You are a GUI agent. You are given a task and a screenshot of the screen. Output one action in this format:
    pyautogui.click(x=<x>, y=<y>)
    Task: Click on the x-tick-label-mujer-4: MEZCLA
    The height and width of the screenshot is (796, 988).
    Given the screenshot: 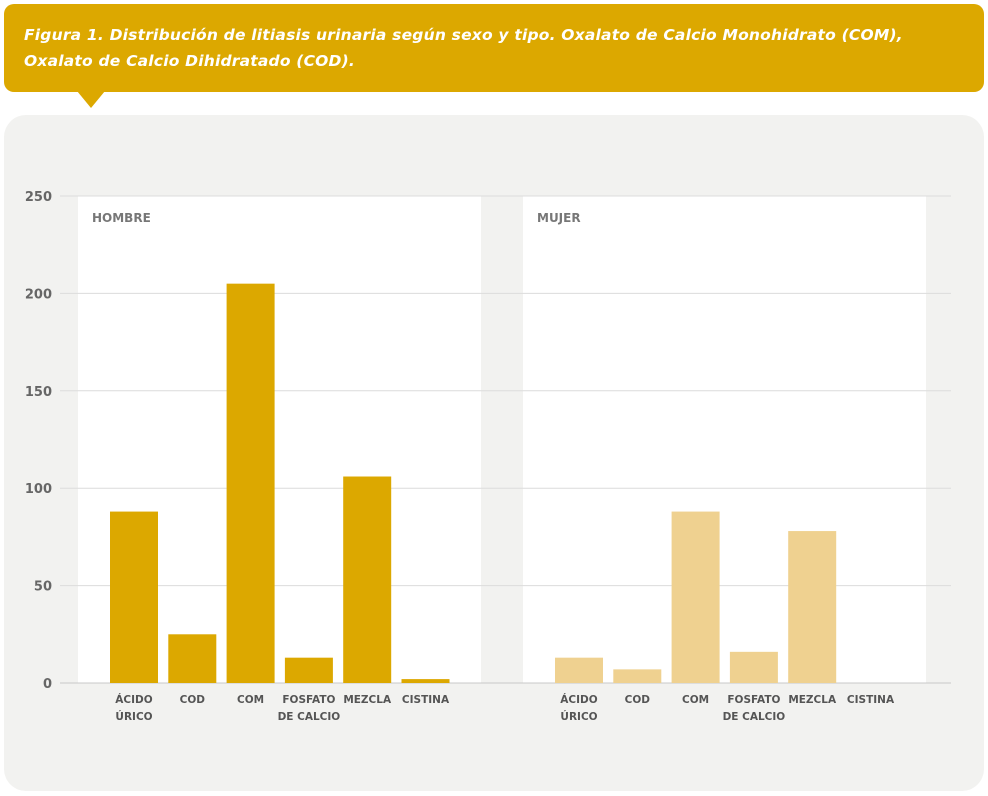 What is the action you would take?
    pyautogui.click(x=812, y=700)
    